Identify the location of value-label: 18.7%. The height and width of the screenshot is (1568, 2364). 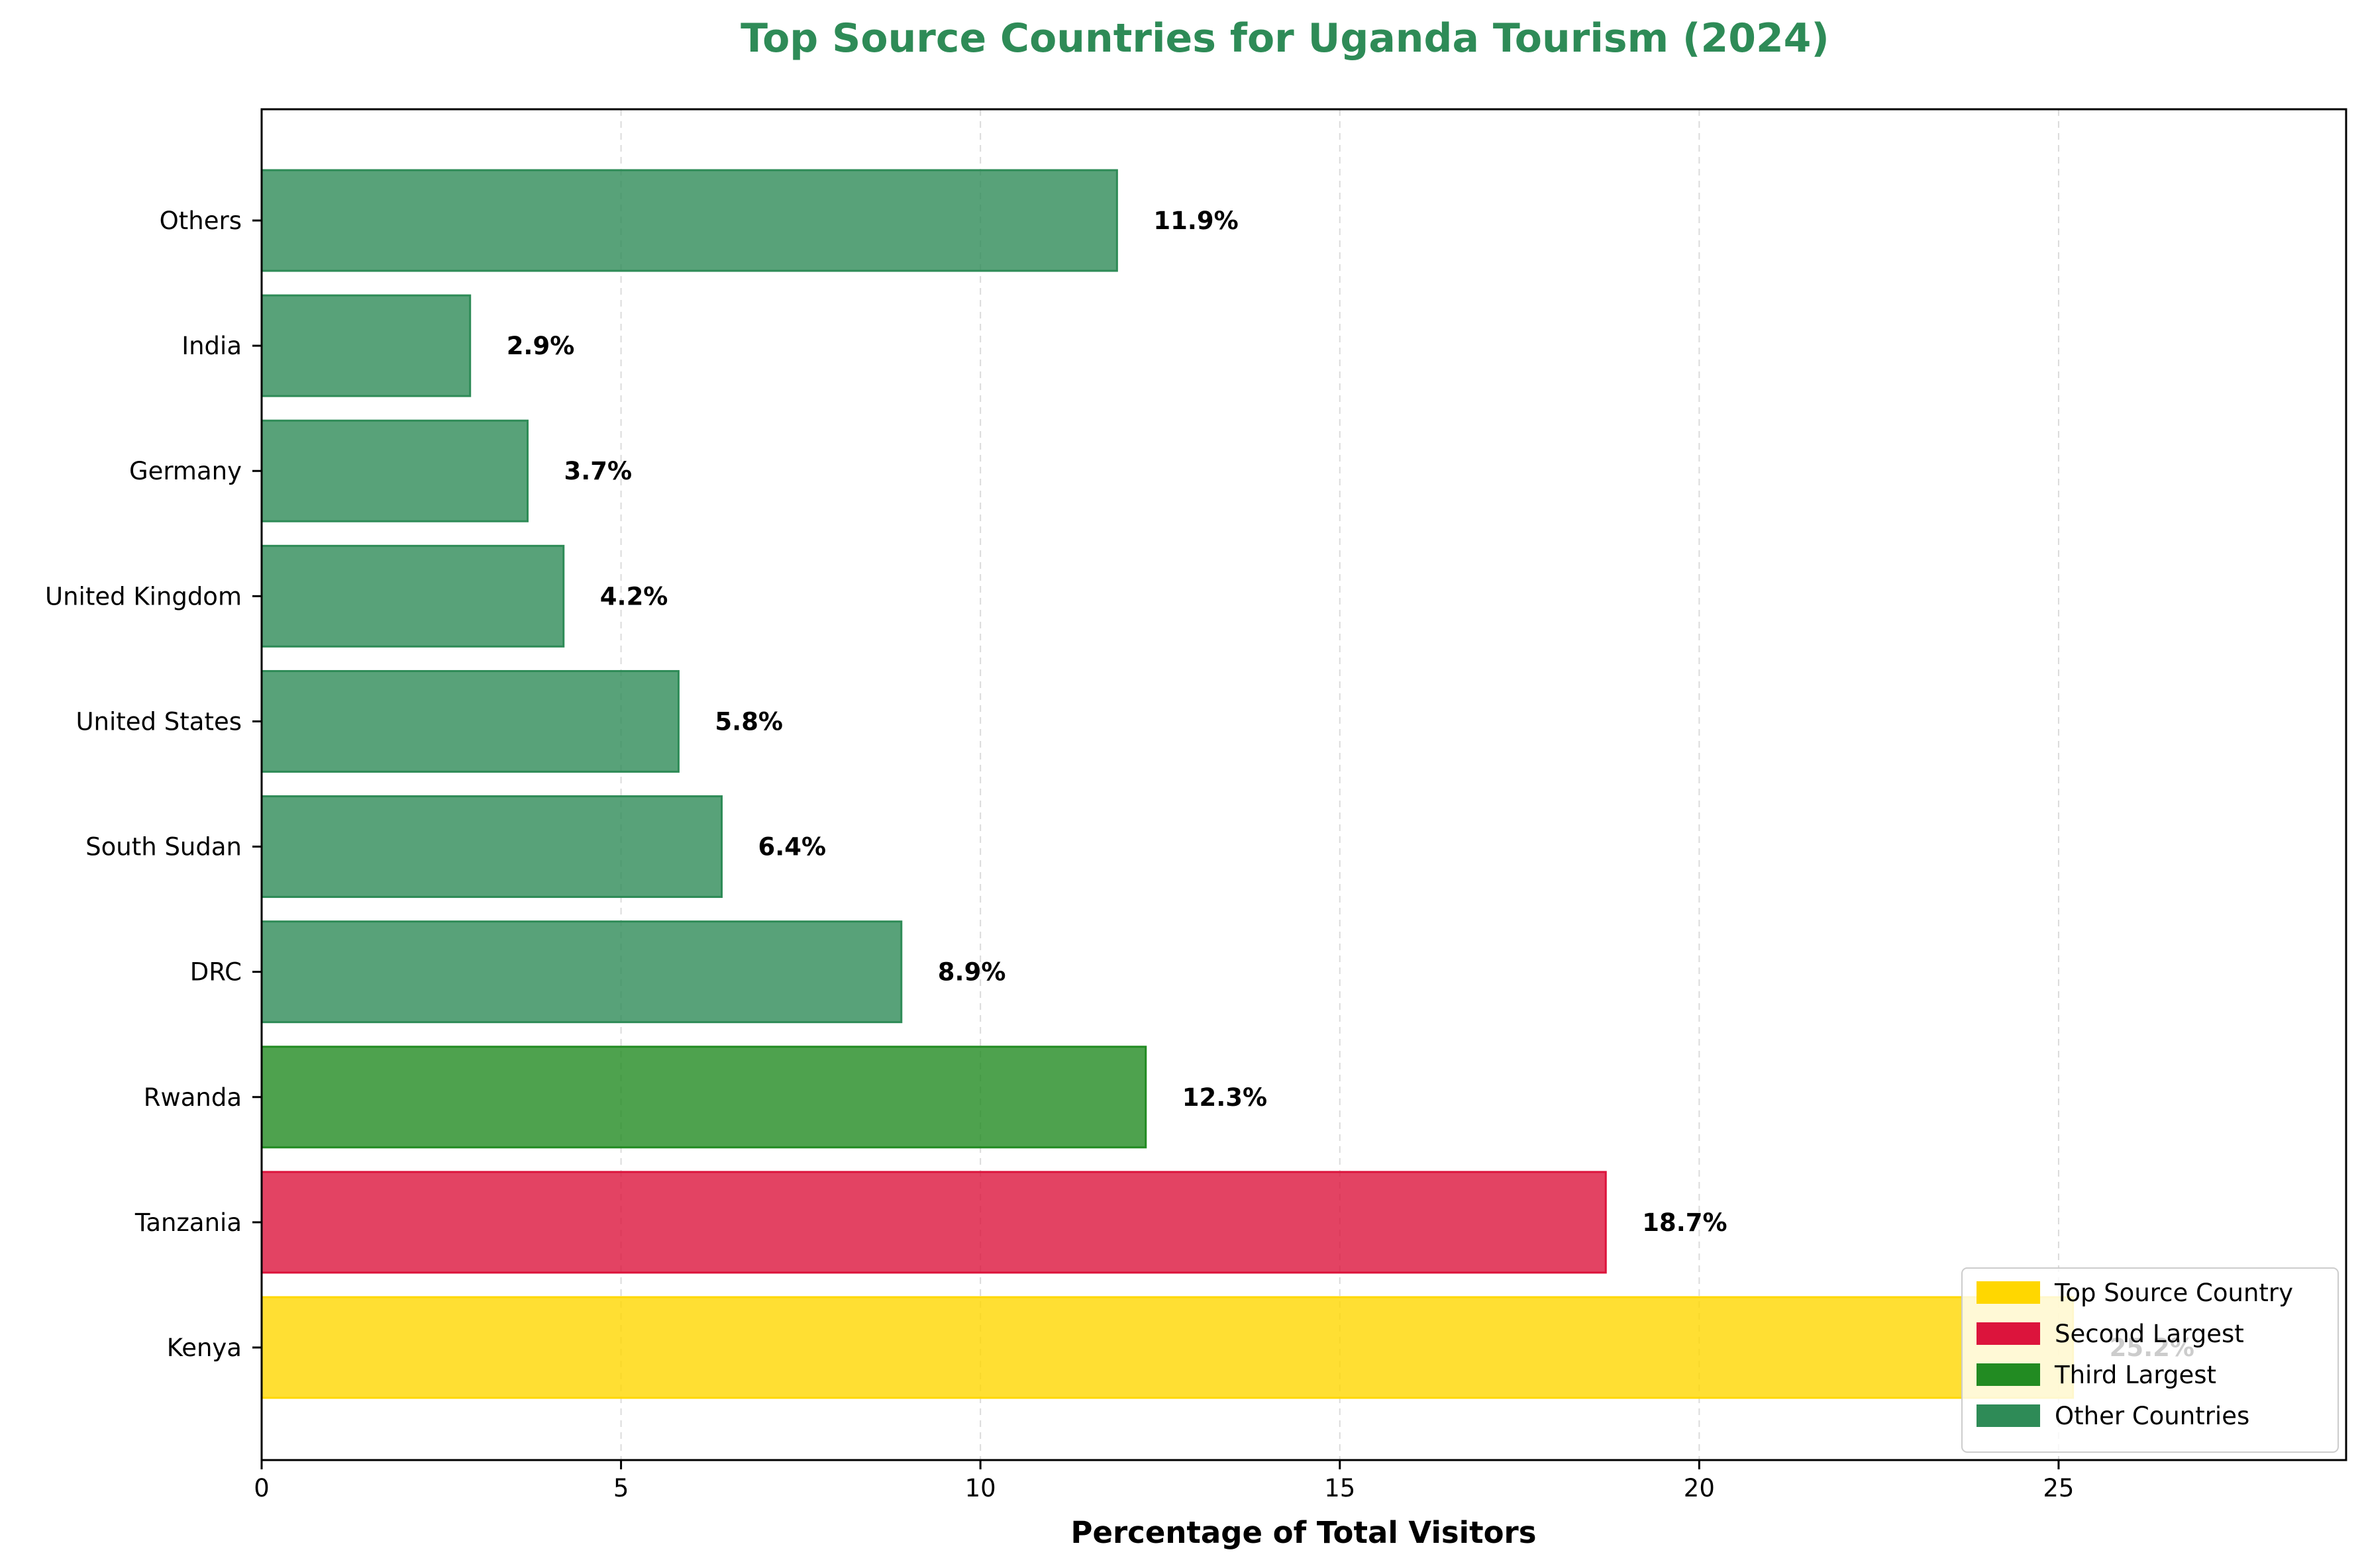
(1685, 1222).